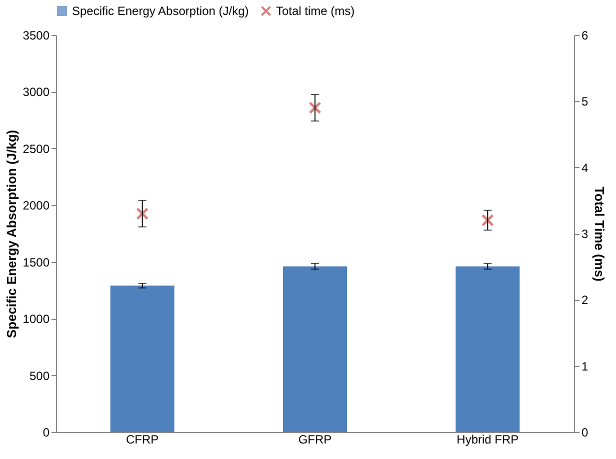 This screenshot has width=616, height=459. What do you see at coordinates (487, 439) in the screenshot?
I see `x-tick-label: Hybrid FRP` at bounding box center [487, 439].